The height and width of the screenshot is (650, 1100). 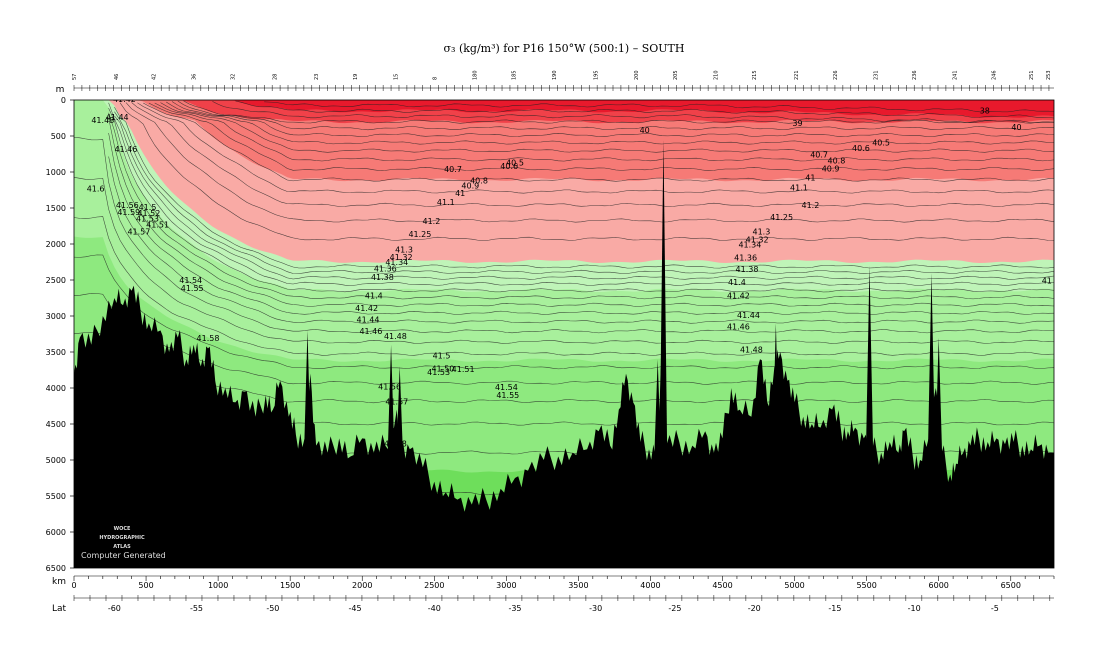 I want to click on station-label: 46, so click(x=117, y=77).